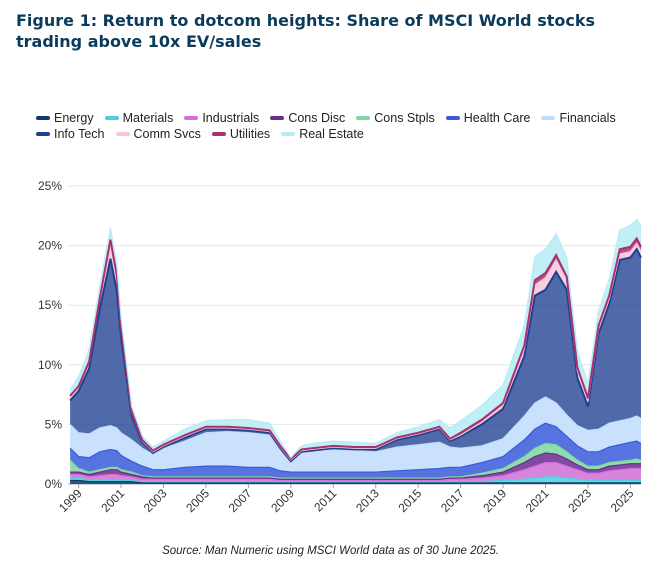  Describe the element at coordinates (50, 186) in the screenshot. I see `y-tick-label: 25%` at that location.